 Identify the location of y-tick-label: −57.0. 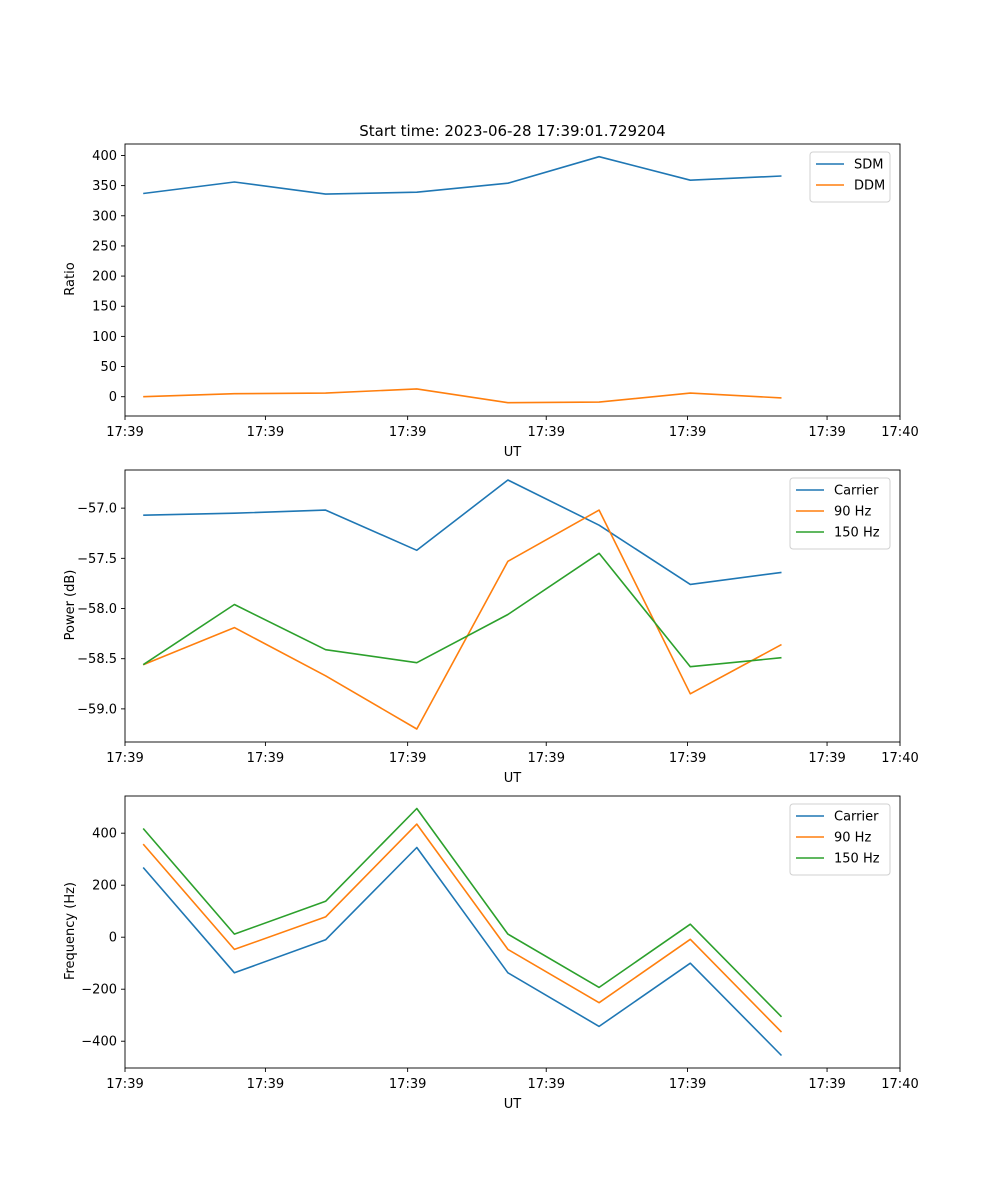
(97, 509).